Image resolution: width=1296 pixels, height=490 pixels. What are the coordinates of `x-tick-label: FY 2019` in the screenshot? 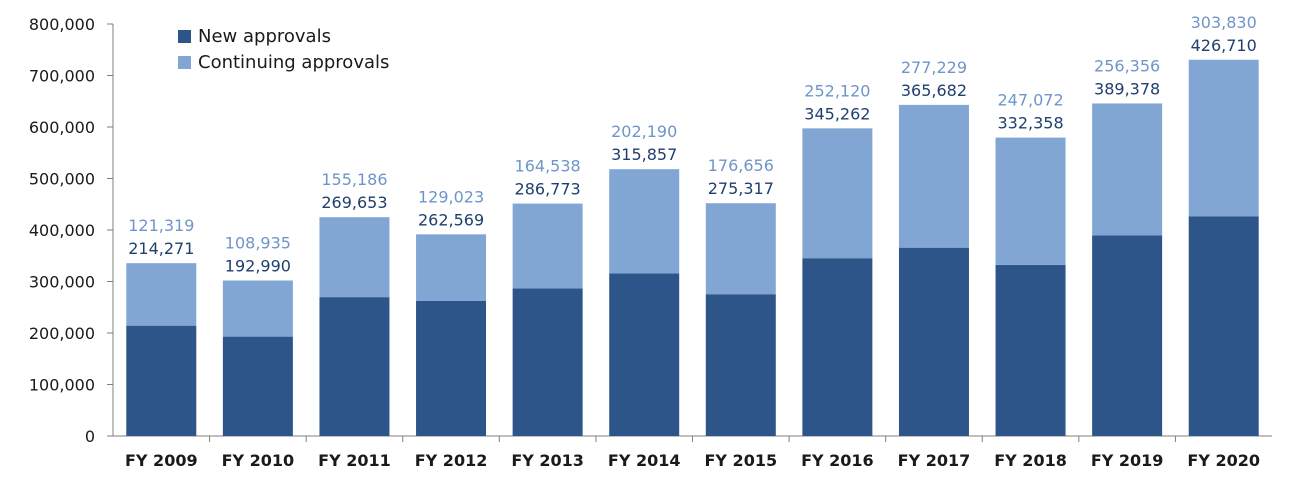 It's located at (1127, 460).